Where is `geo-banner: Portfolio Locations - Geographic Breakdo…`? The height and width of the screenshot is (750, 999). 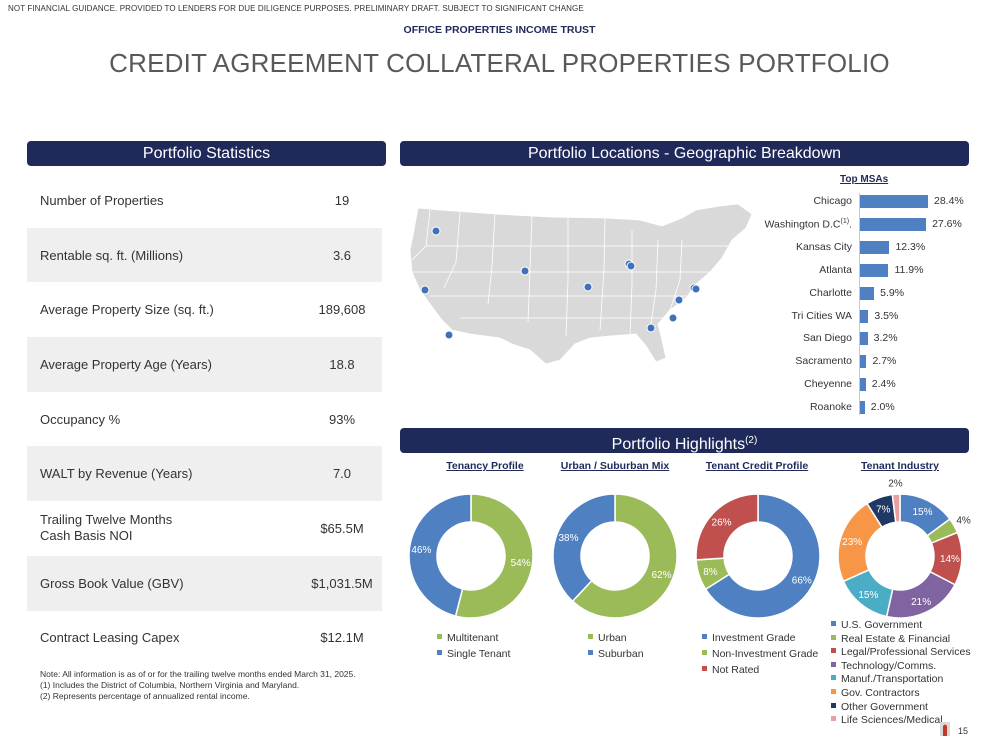 geo-banner: Portfolio Locations - Geographic Breakdo… is located at coordinates (684, 153).